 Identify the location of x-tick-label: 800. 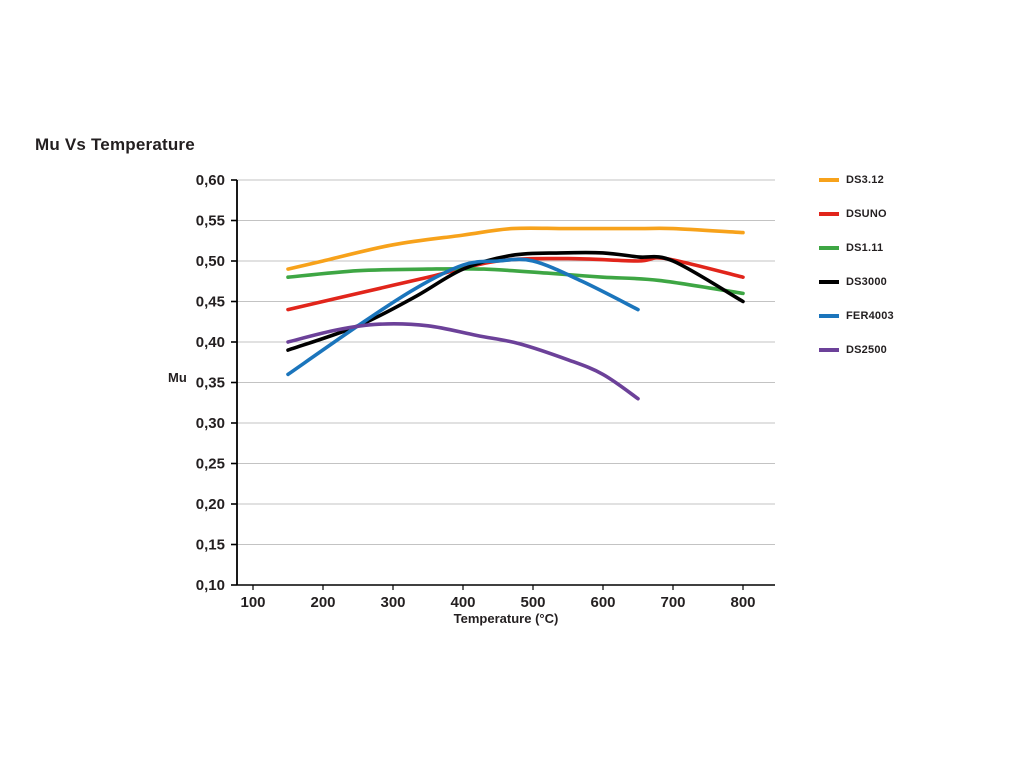
(742, 602).